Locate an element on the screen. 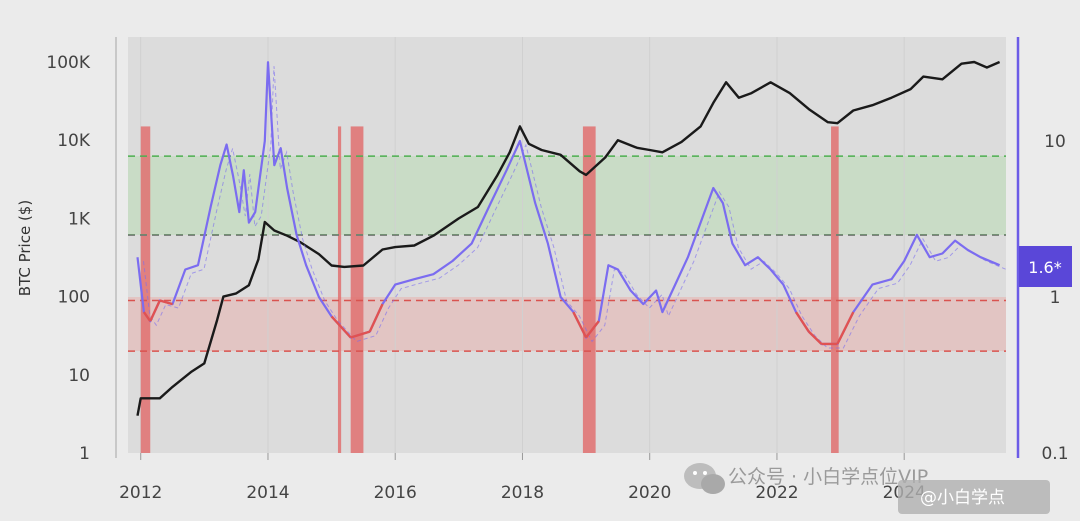 This screenshot has height=521, width=1080. x-tick-label: 2014 is located at coordinates (267, 493).